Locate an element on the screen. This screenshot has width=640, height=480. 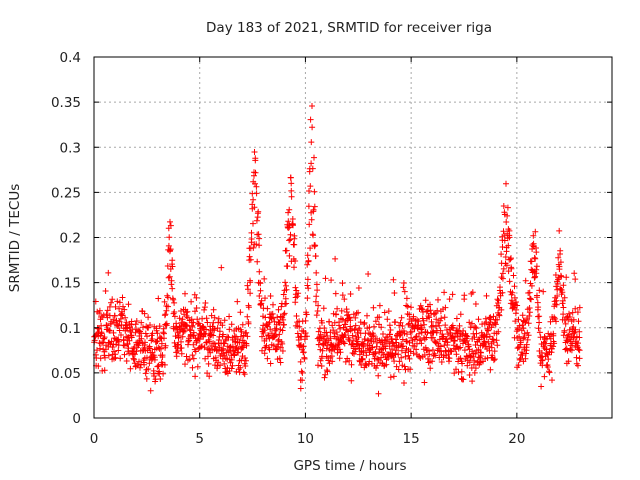
y-tick-label: 0.1 is located at coordinates (70, 329).